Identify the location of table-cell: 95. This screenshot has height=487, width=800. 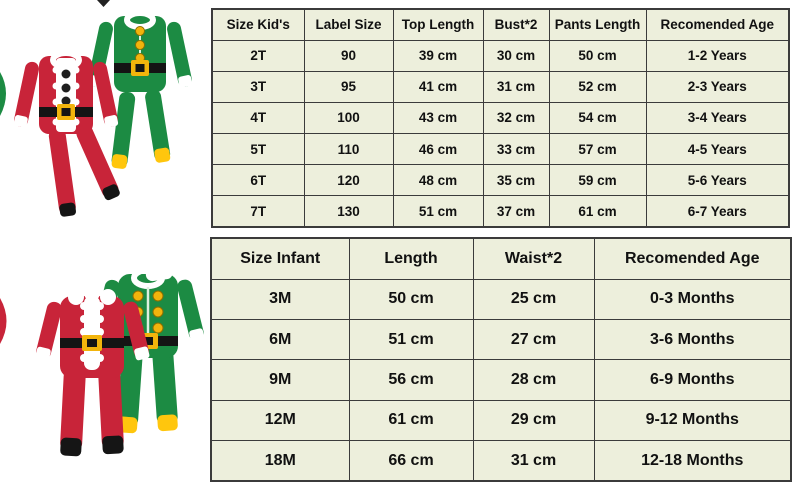
(348, 86).